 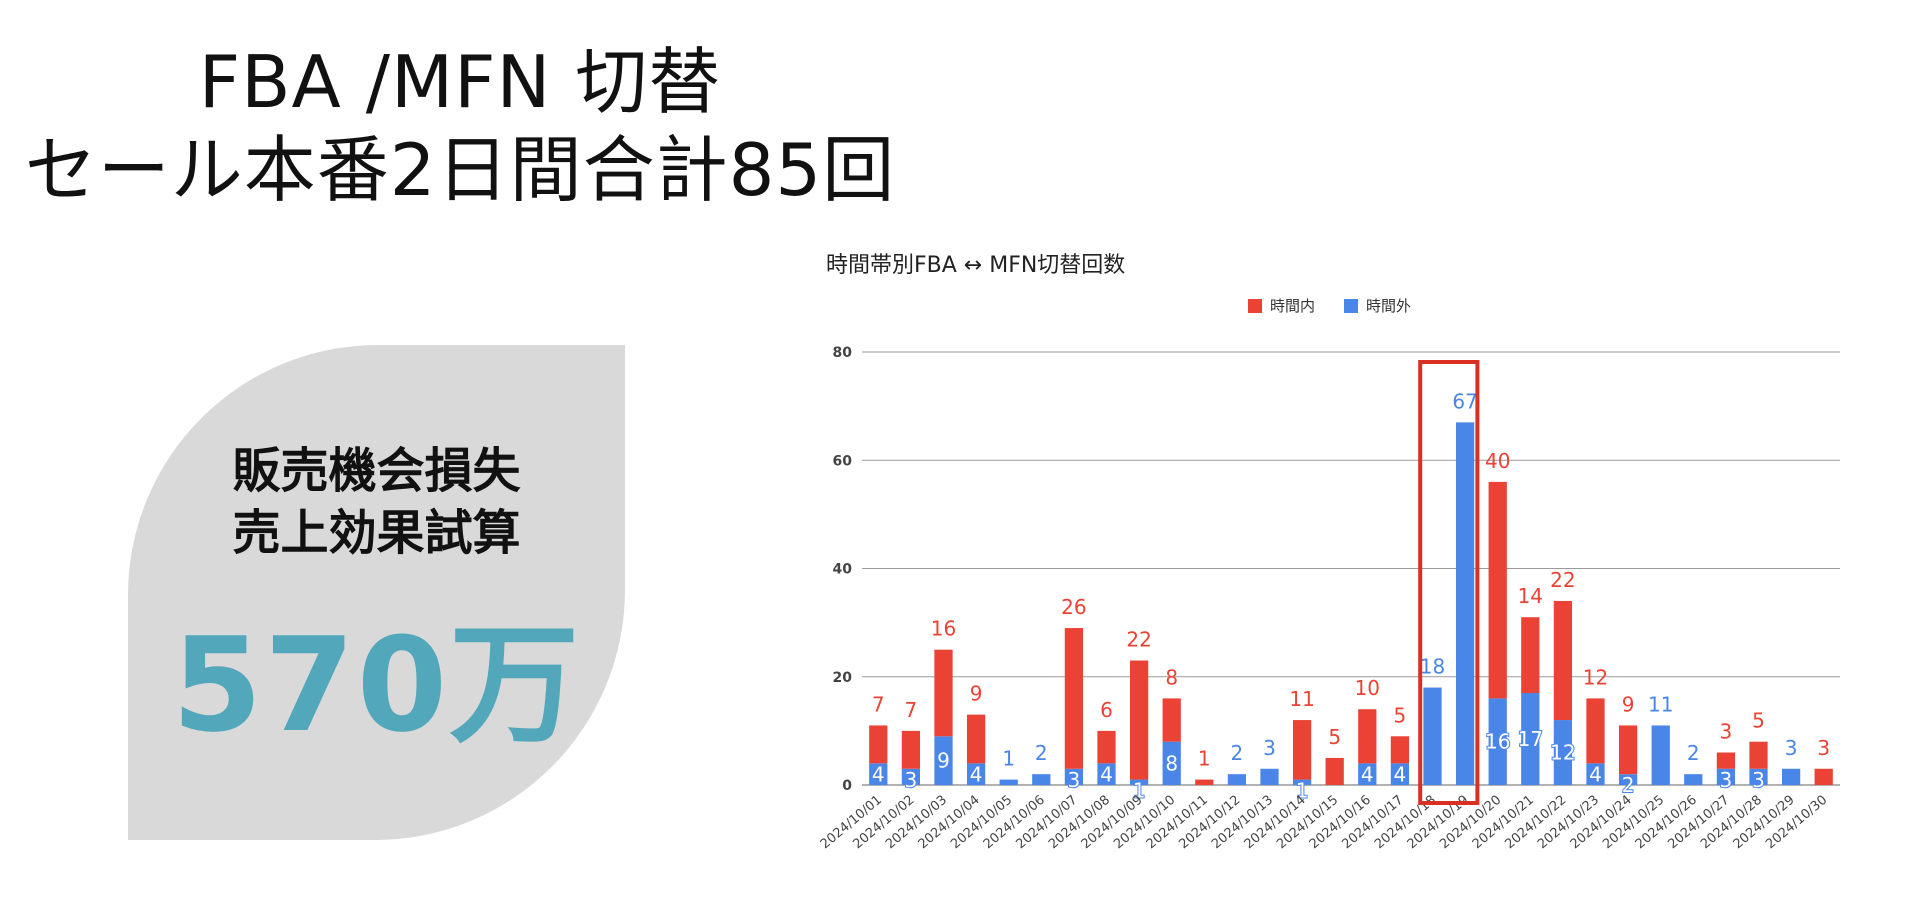 I want to click on data-label-out-hours: 16, so click(x=1497, y=742).